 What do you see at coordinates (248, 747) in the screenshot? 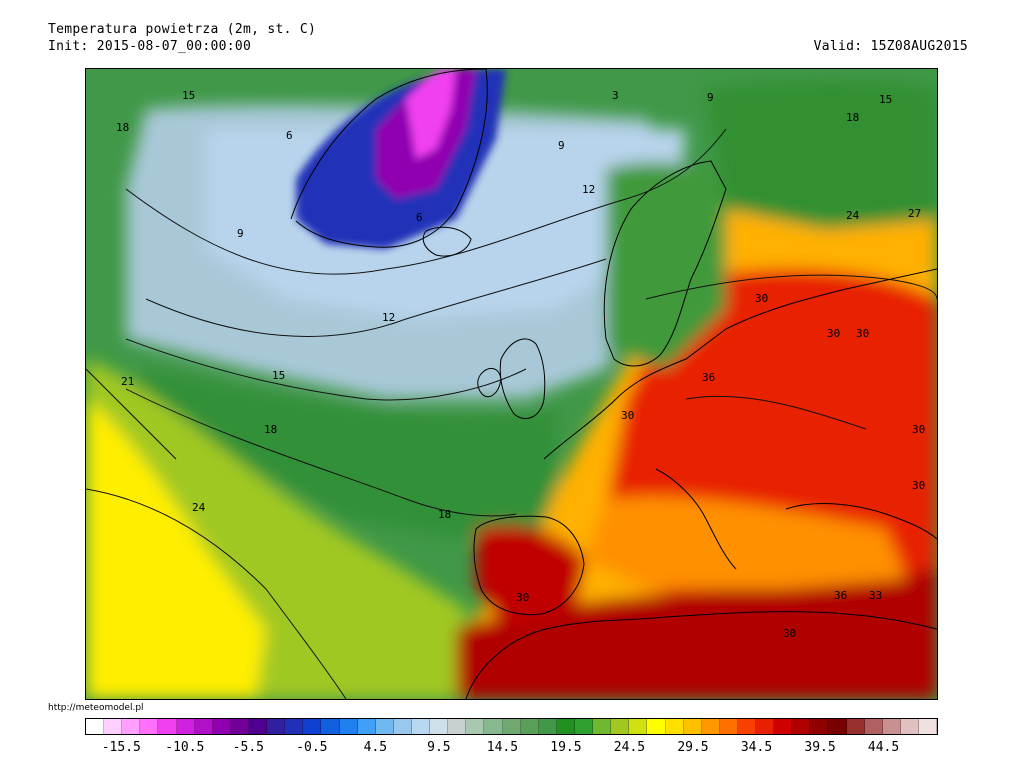
I see `colorbar-tick-label: -5.5` at bounding box center [248, 747].